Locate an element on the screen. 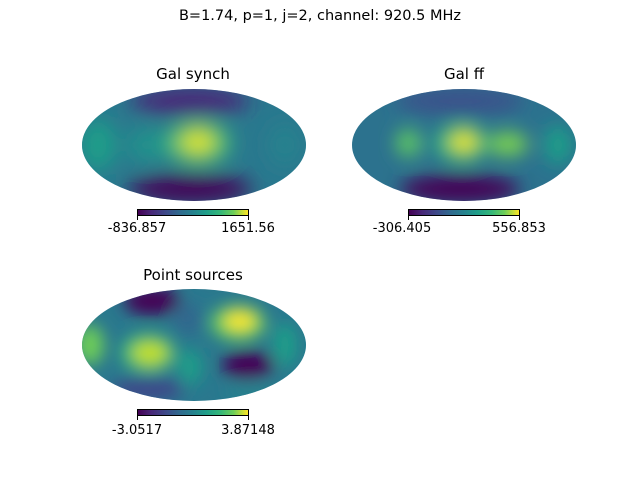 Image resolution: width=640 pixels, height=480 pixels. map-gal-ff is located at coordinates (464, 145).